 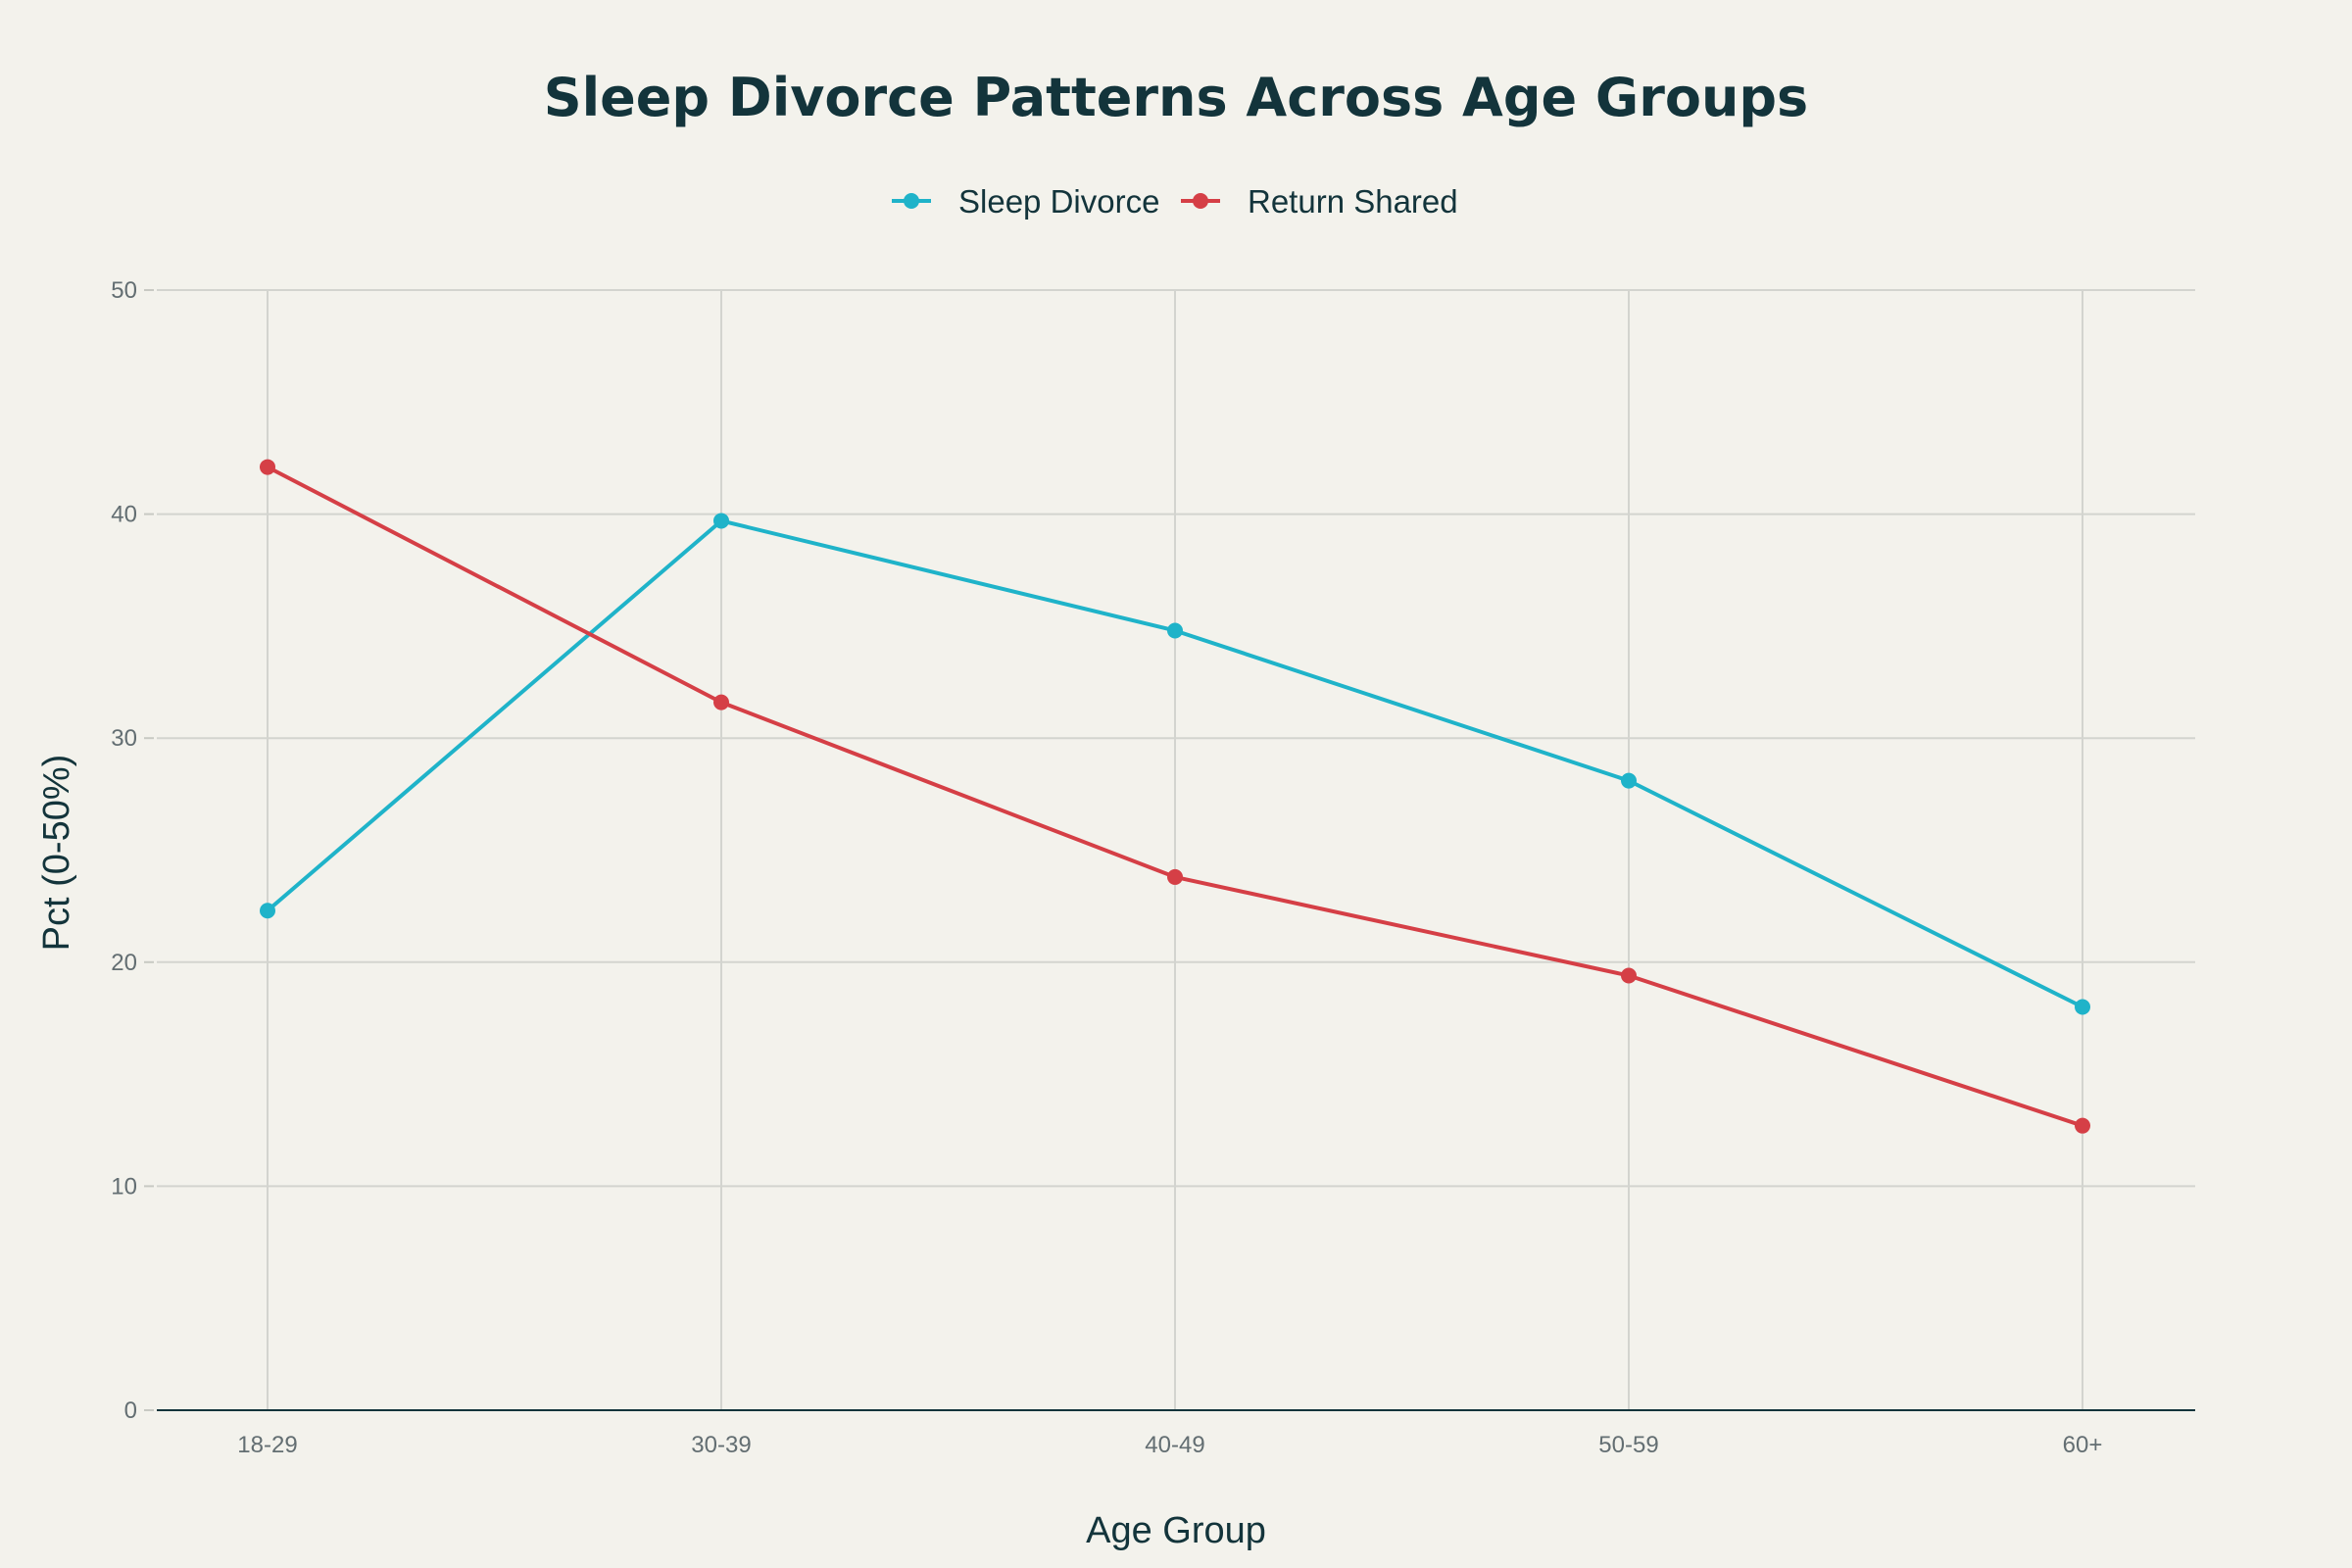 I want to click on y-tick-label: 30, so click(x=124, y=738).